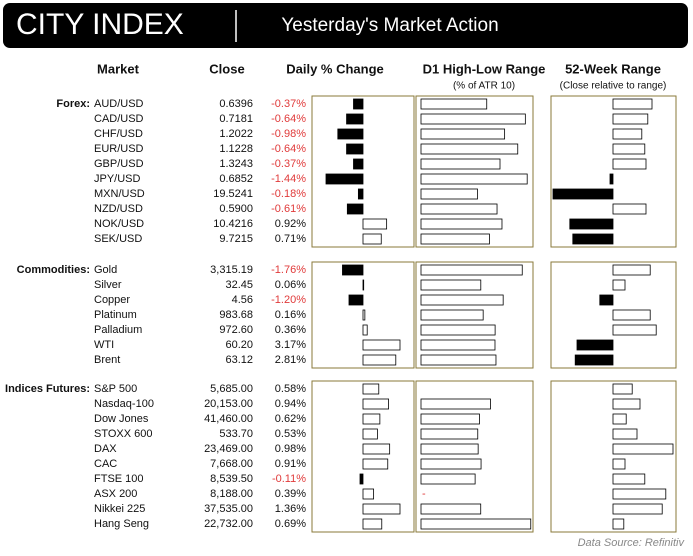 This screenshot has width=693, height=556. I want to click on change-label: 0.16%, so click(290, 315).